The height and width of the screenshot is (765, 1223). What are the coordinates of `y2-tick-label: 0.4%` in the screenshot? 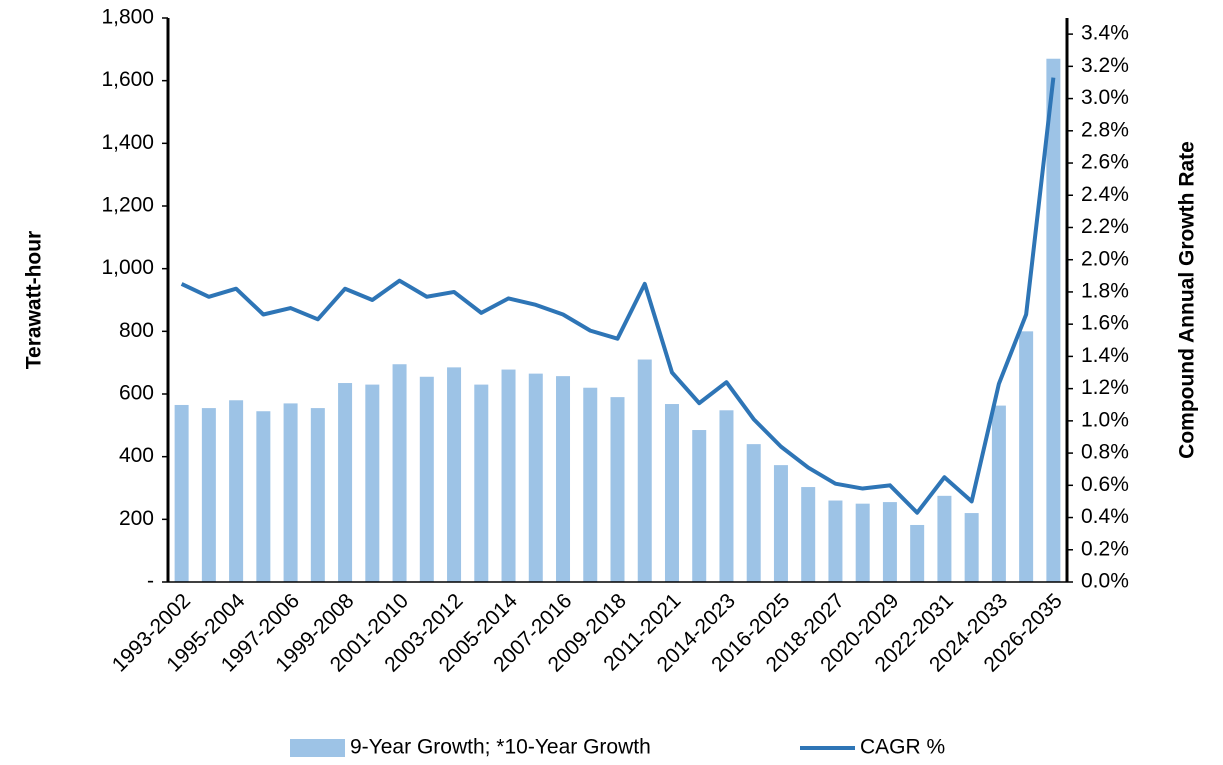 It's located at (1105, 516).